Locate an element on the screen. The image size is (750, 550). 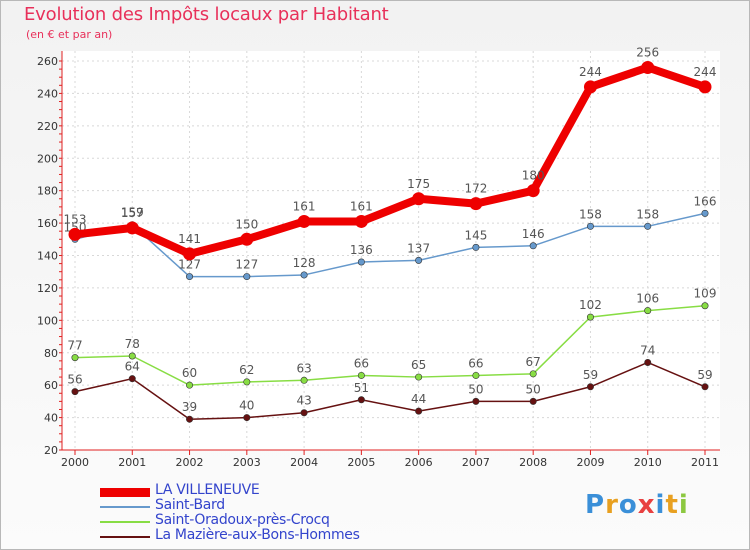
data-label-la-villeneuve: 161 is located at coordinates (304, 206).